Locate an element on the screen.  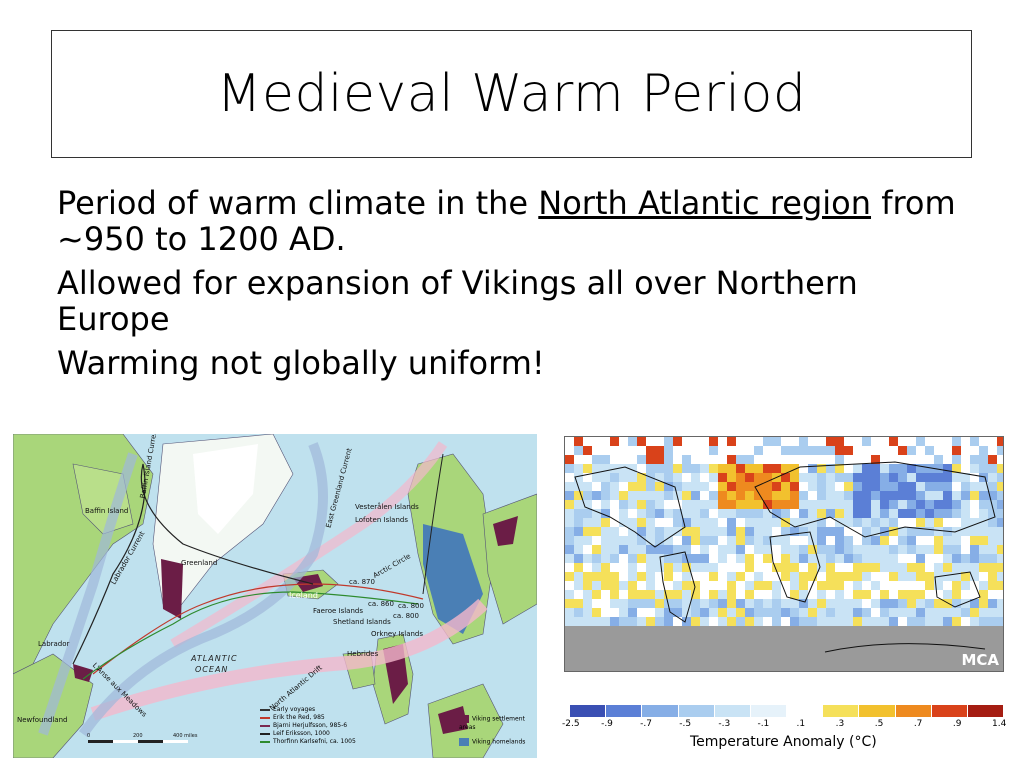
legend-erik: Erik the Red, 985 is located at coordinates (308, 718).